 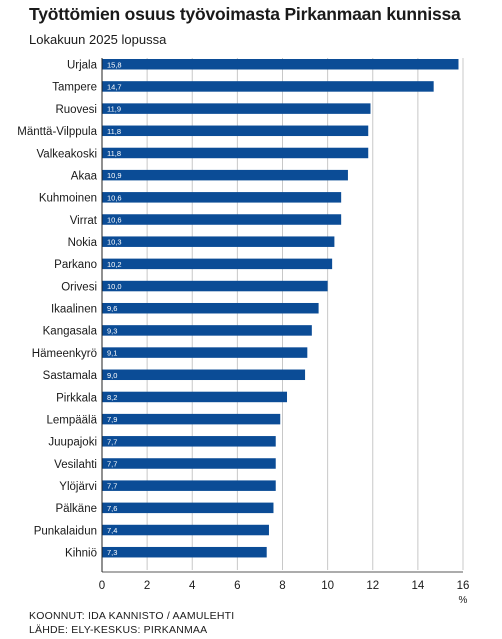 What do you see at coordinates (417, 586) in the screenshot?
I see `x-tick-label: 14` at bounding box center [417, 586].